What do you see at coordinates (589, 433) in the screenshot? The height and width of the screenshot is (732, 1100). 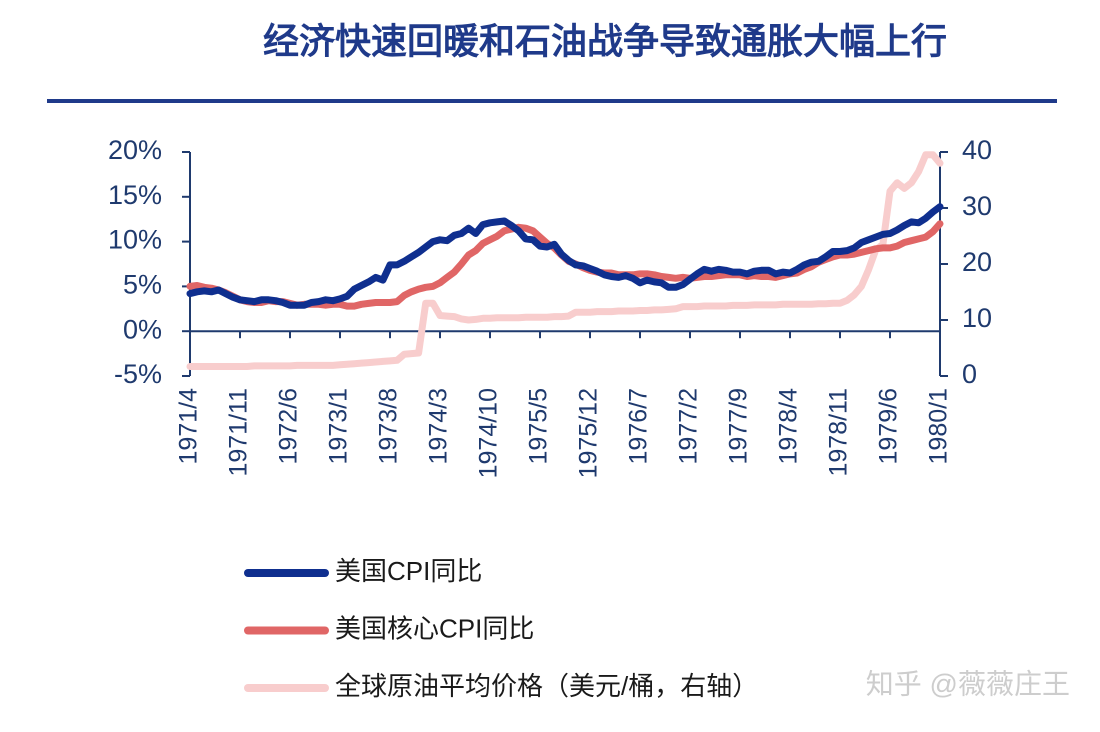 I see `x-tick-label: 1975/12` at bounding box center [589, 433].